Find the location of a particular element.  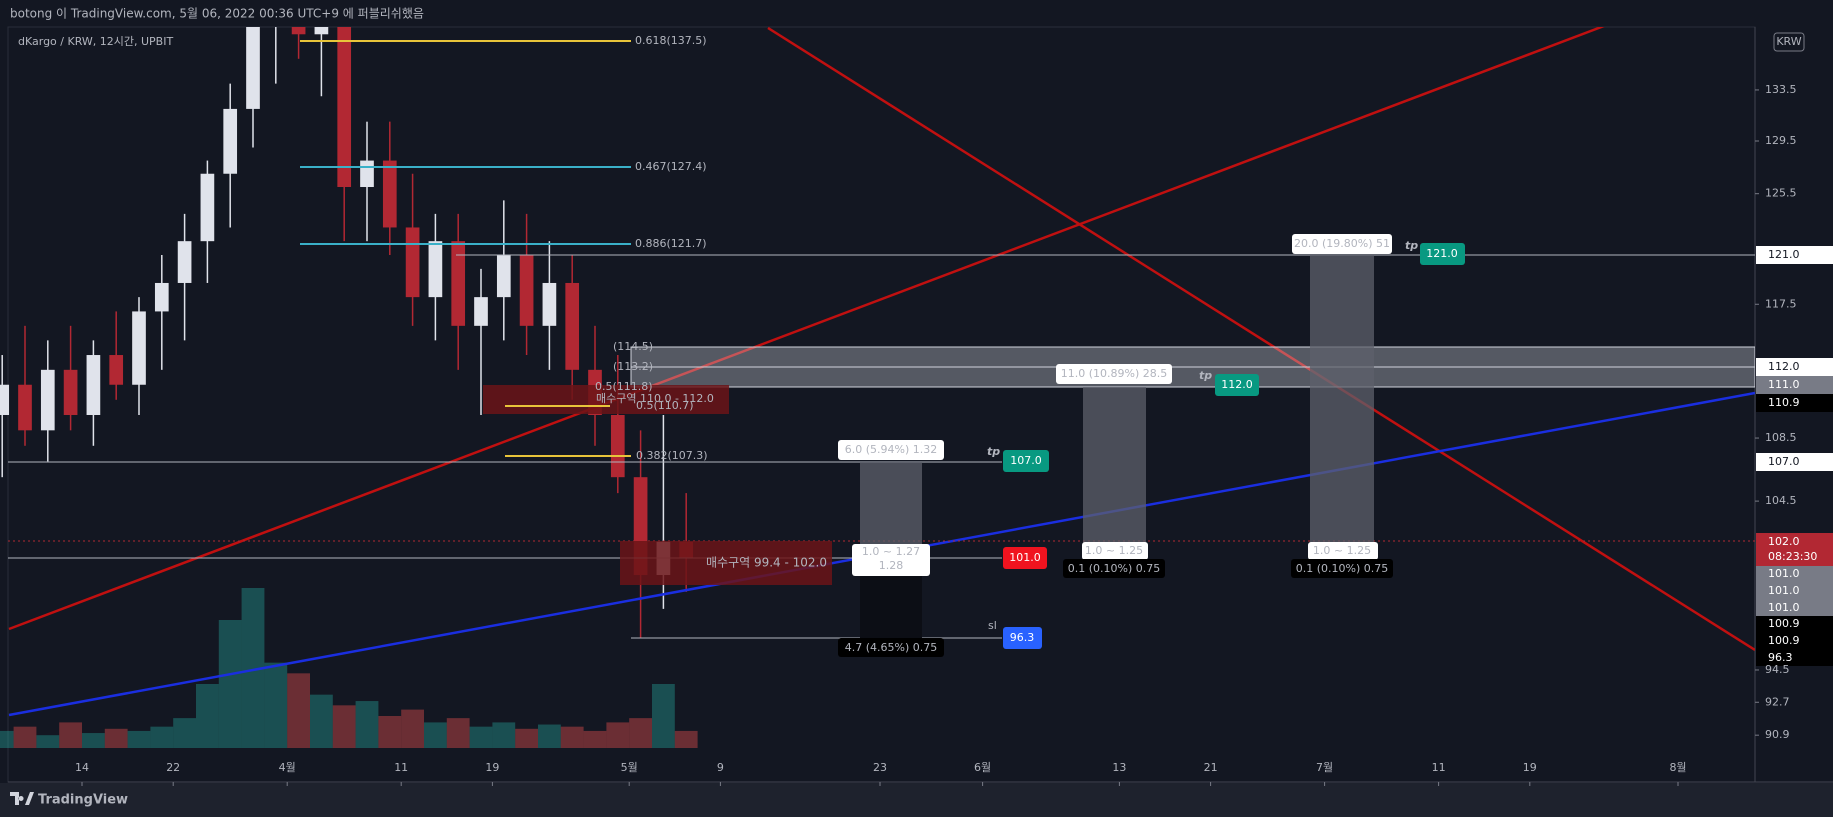

level-label: (113.2) is located at coordinates (633, 366).